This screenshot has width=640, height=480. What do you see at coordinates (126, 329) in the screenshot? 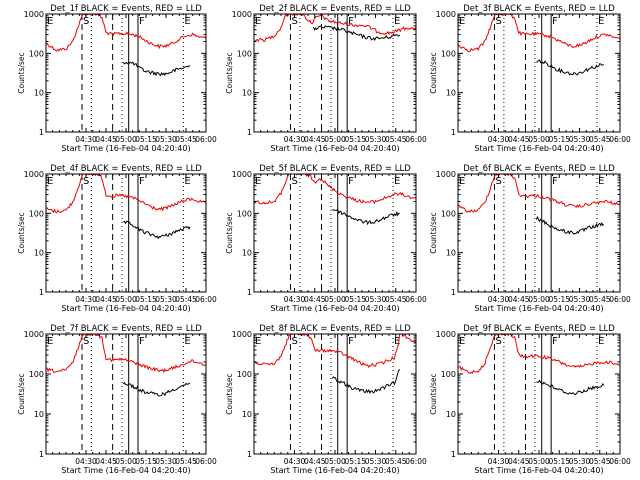
I see `panel-title: Det_7f BLACK = Events, RED = LLD` at bounding box center [126, 329].